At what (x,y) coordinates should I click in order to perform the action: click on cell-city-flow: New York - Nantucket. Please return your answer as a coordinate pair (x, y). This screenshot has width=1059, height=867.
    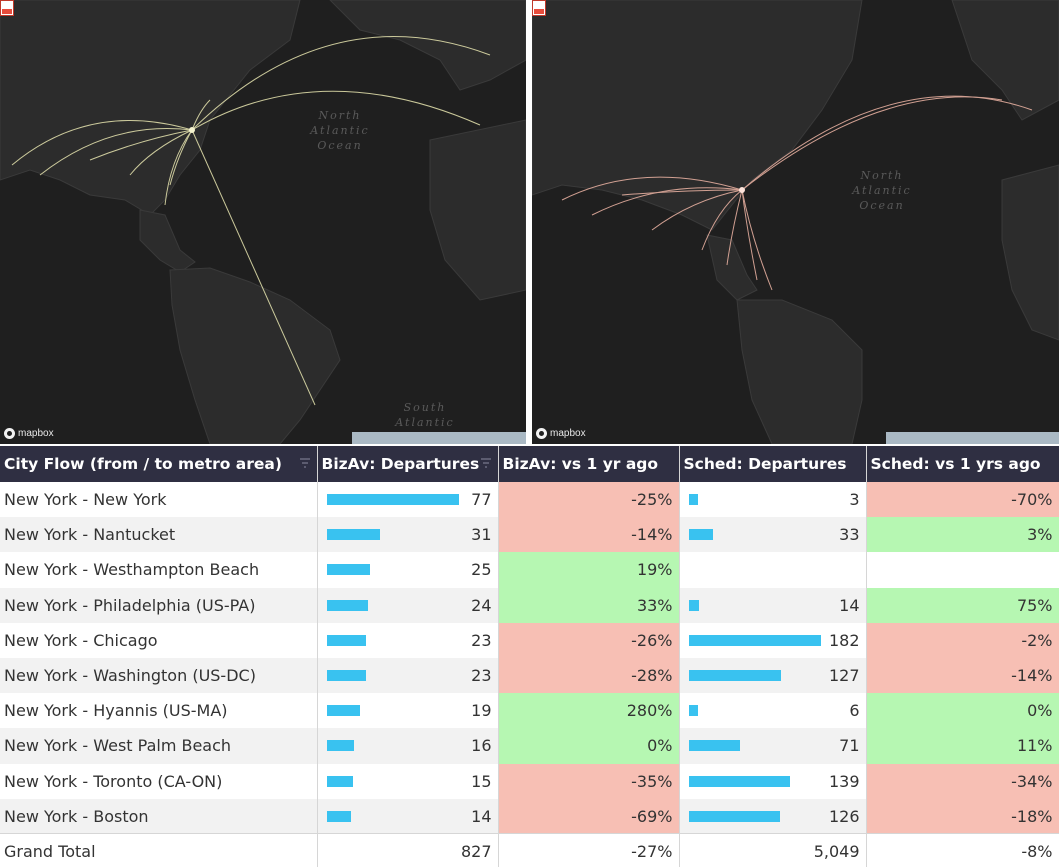
    Looking at the image, I should click on (159, 535).